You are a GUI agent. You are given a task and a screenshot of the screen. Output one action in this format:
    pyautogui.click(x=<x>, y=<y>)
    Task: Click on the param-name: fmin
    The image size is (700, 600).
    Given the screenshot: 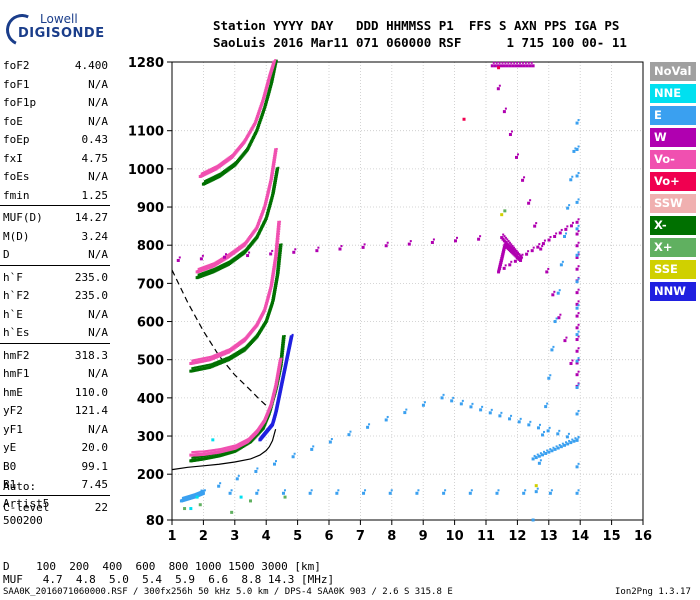 What is the action you would take?
    pyautogui.click(x=16, y=195)
    